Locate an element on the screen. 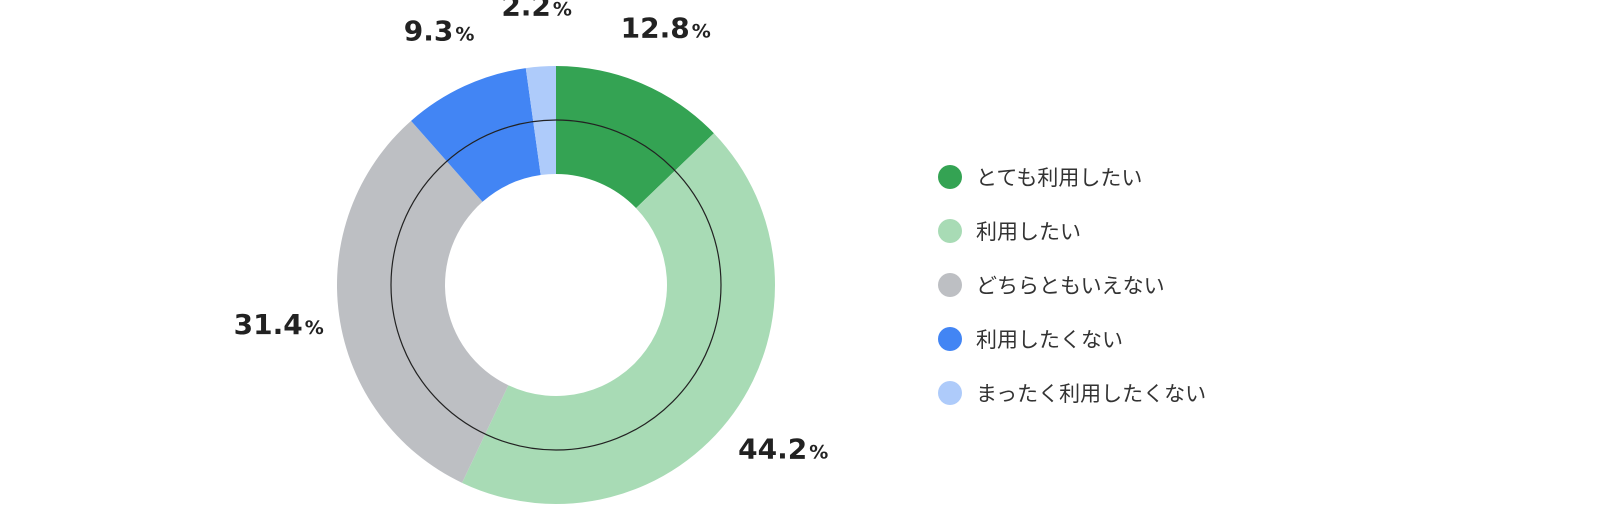 The image size is (1600, 529). legend-label: 利用したい is located at coordinates (1028, 232).